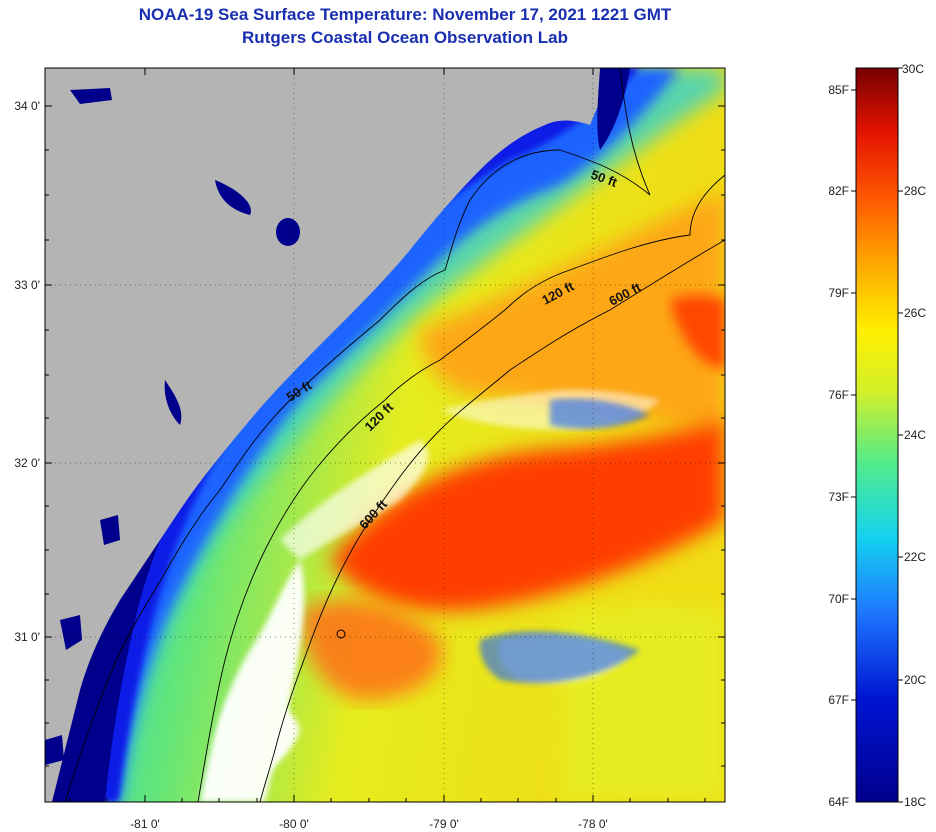  I want to click on lon-label-81: -81 0', so click(145, 824).